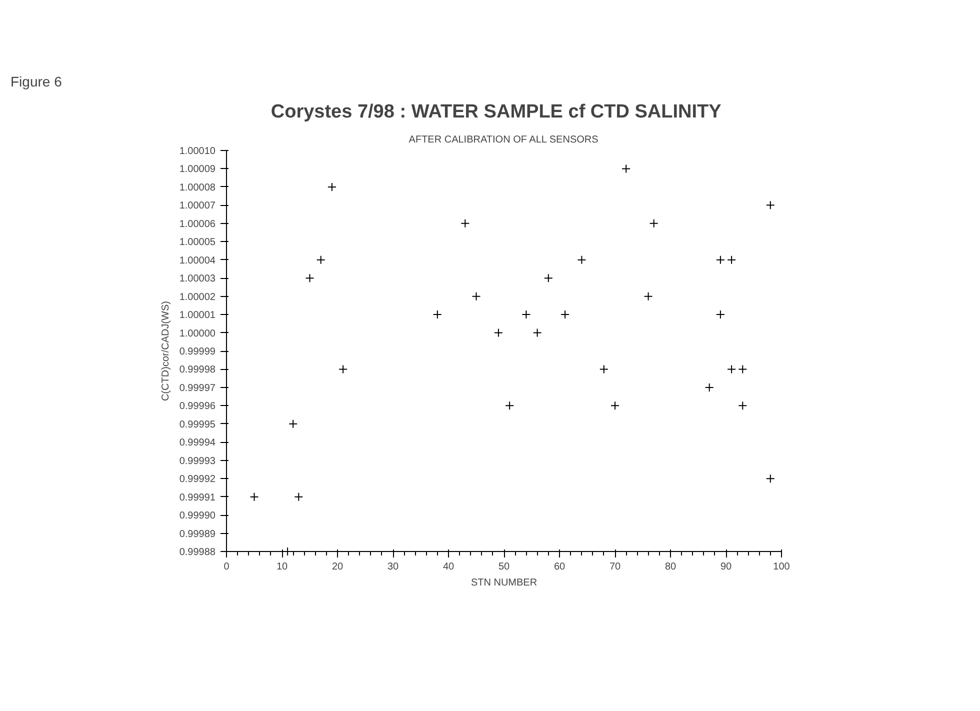 The image size is (980, 711). I want to click on y-tick-label: 0.99993, so click(197, 461).